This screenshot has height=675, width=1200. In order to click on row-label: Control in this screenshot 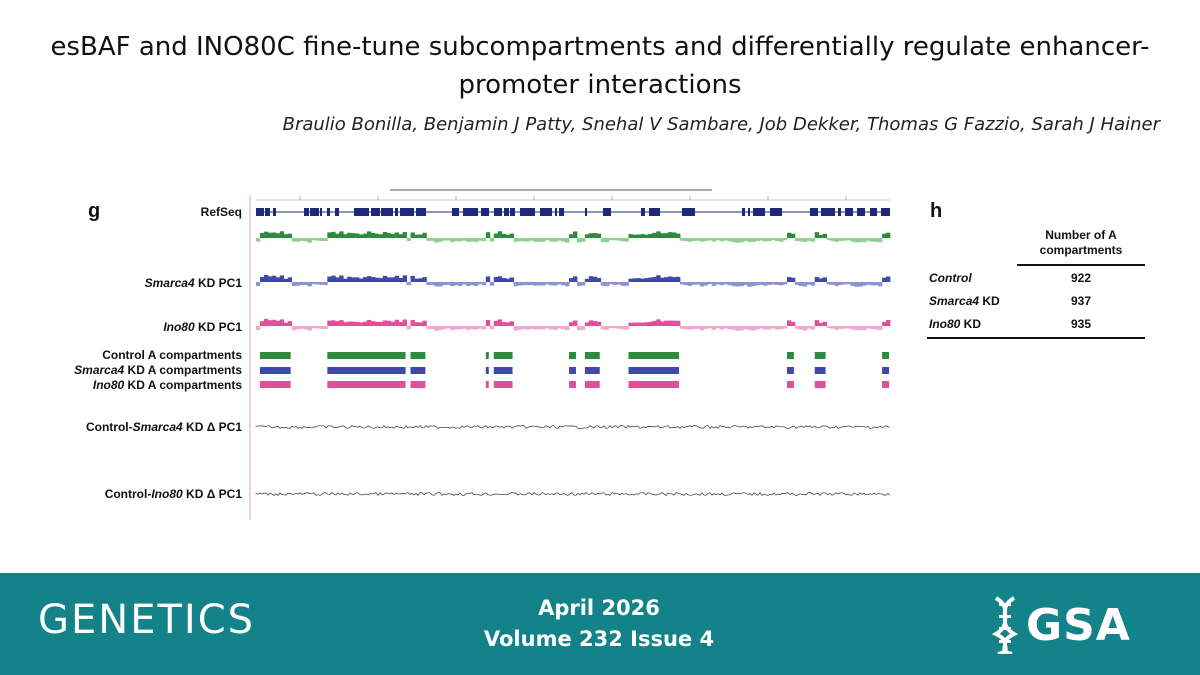, I will do `click(950, 278)`.